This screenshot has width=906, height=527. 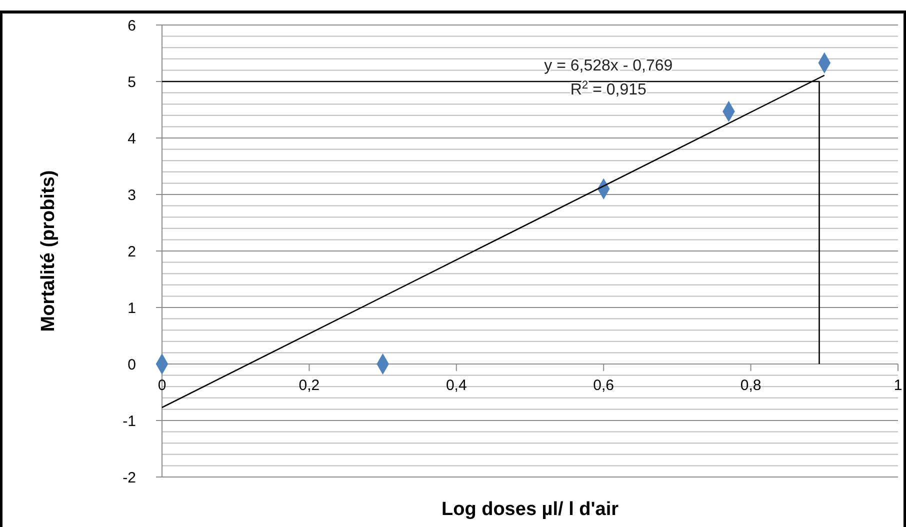 What do you see at coordinates (456, 385) in the screenshot?
I see `x-tick-label: 0,4` at bounding box center [456, 385].